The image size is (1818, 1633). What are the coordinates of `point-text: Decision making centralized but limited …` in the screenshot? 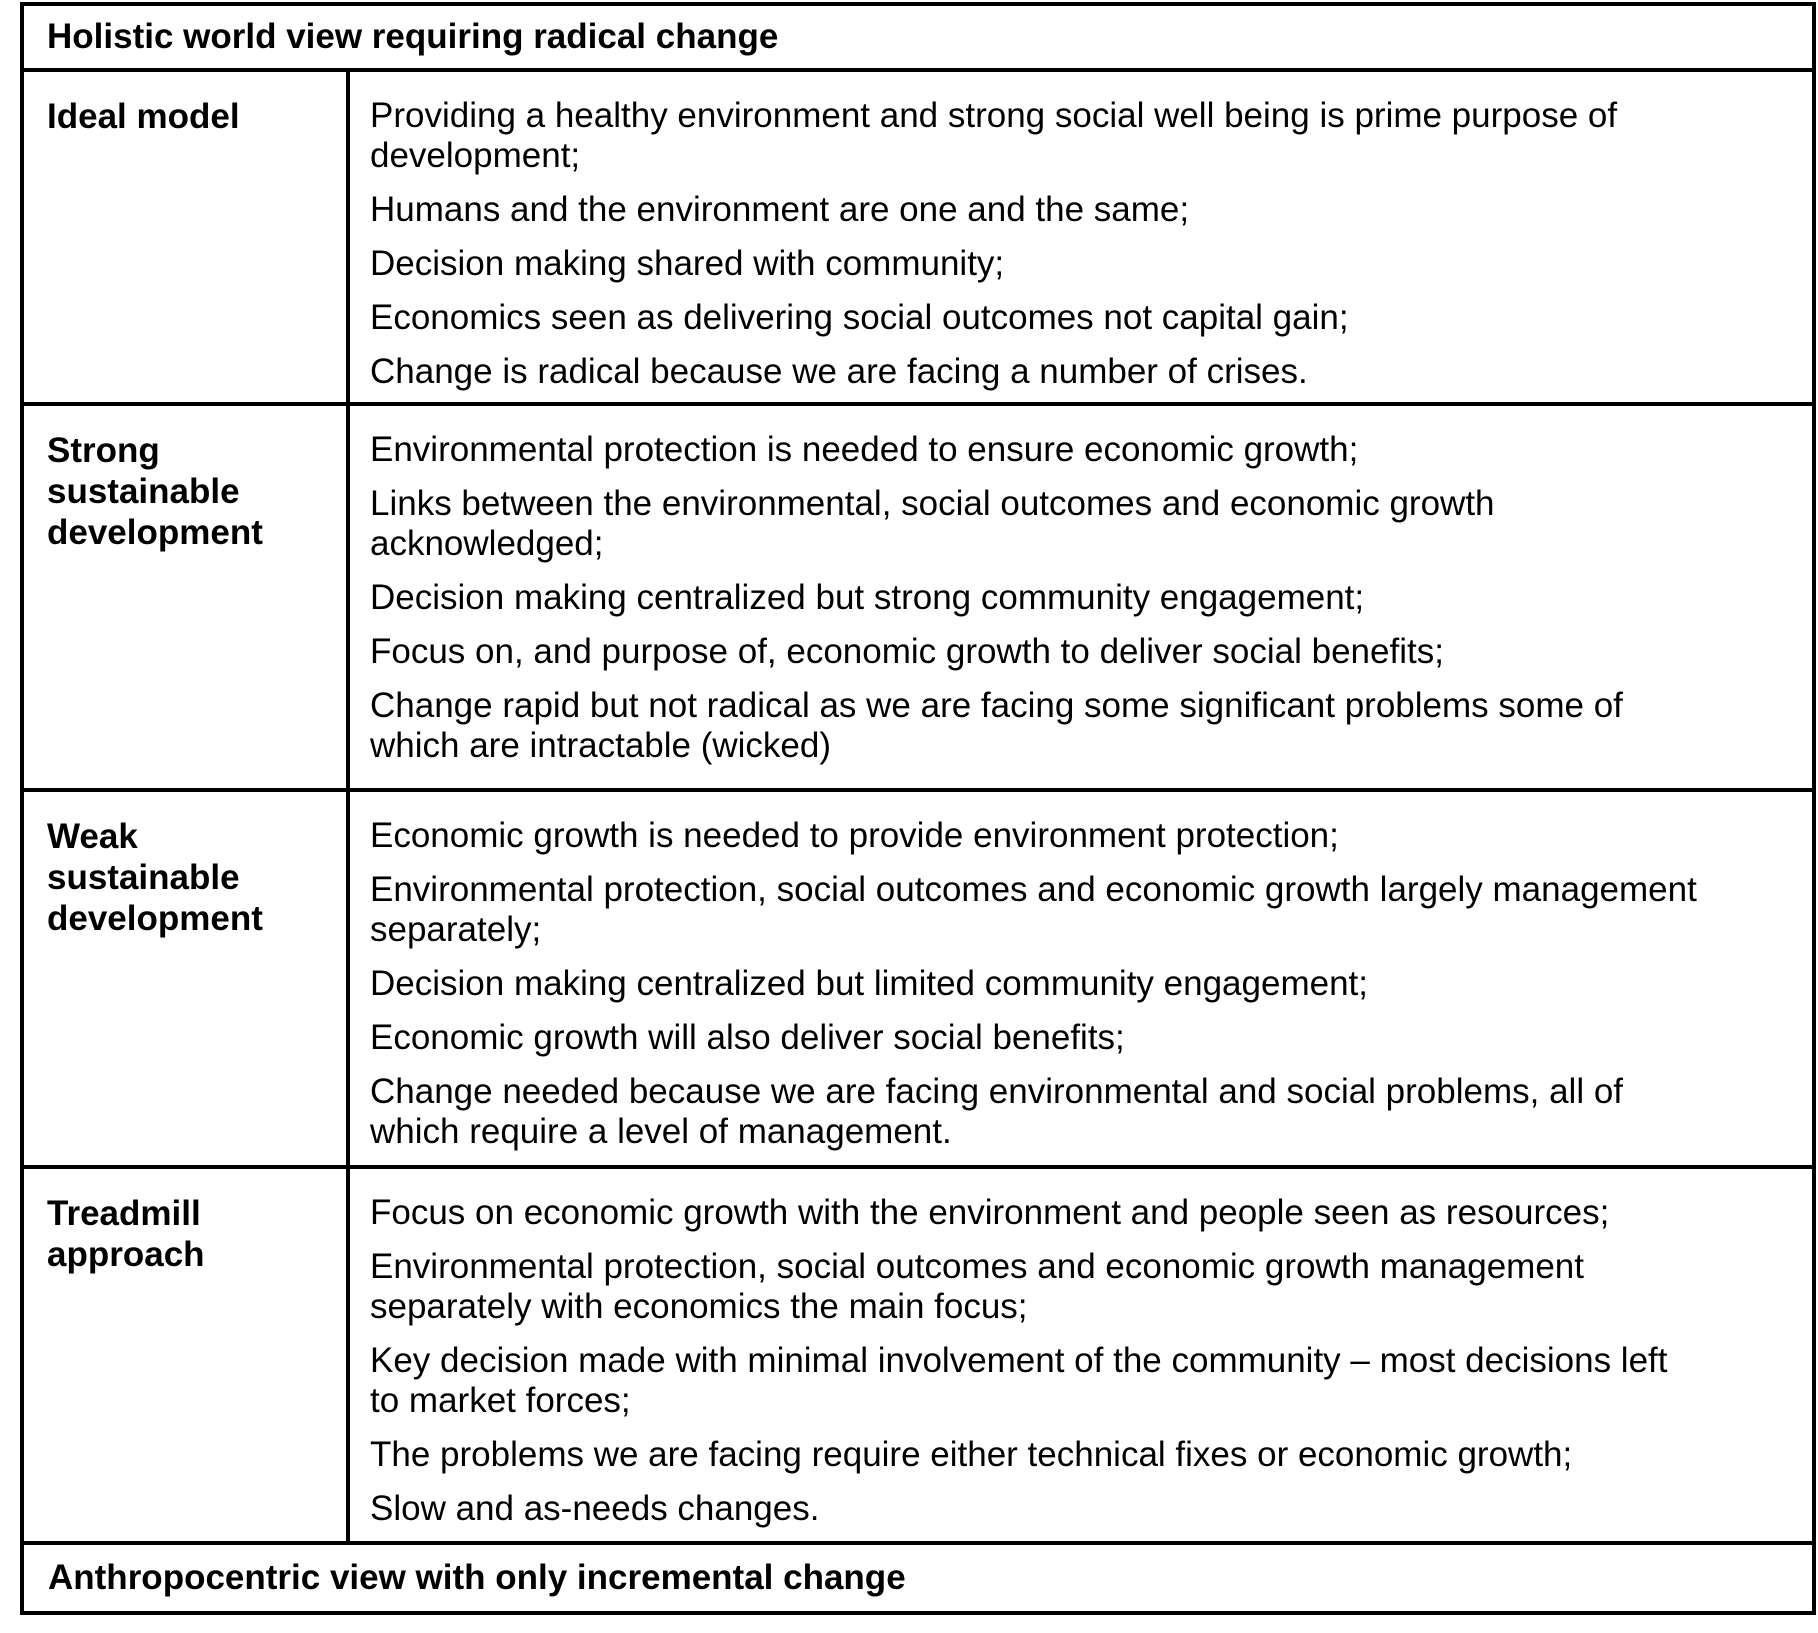 It's located at (869, 983).